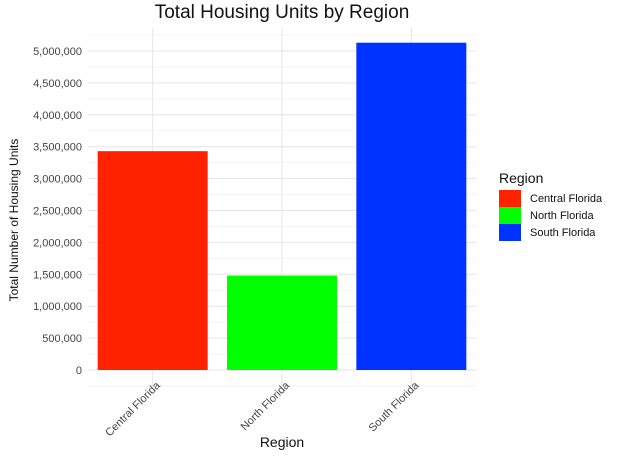  Describe the element at coordinates (510, 232) in the screenshot. I see `legend-swatch-south-florida` at that location.